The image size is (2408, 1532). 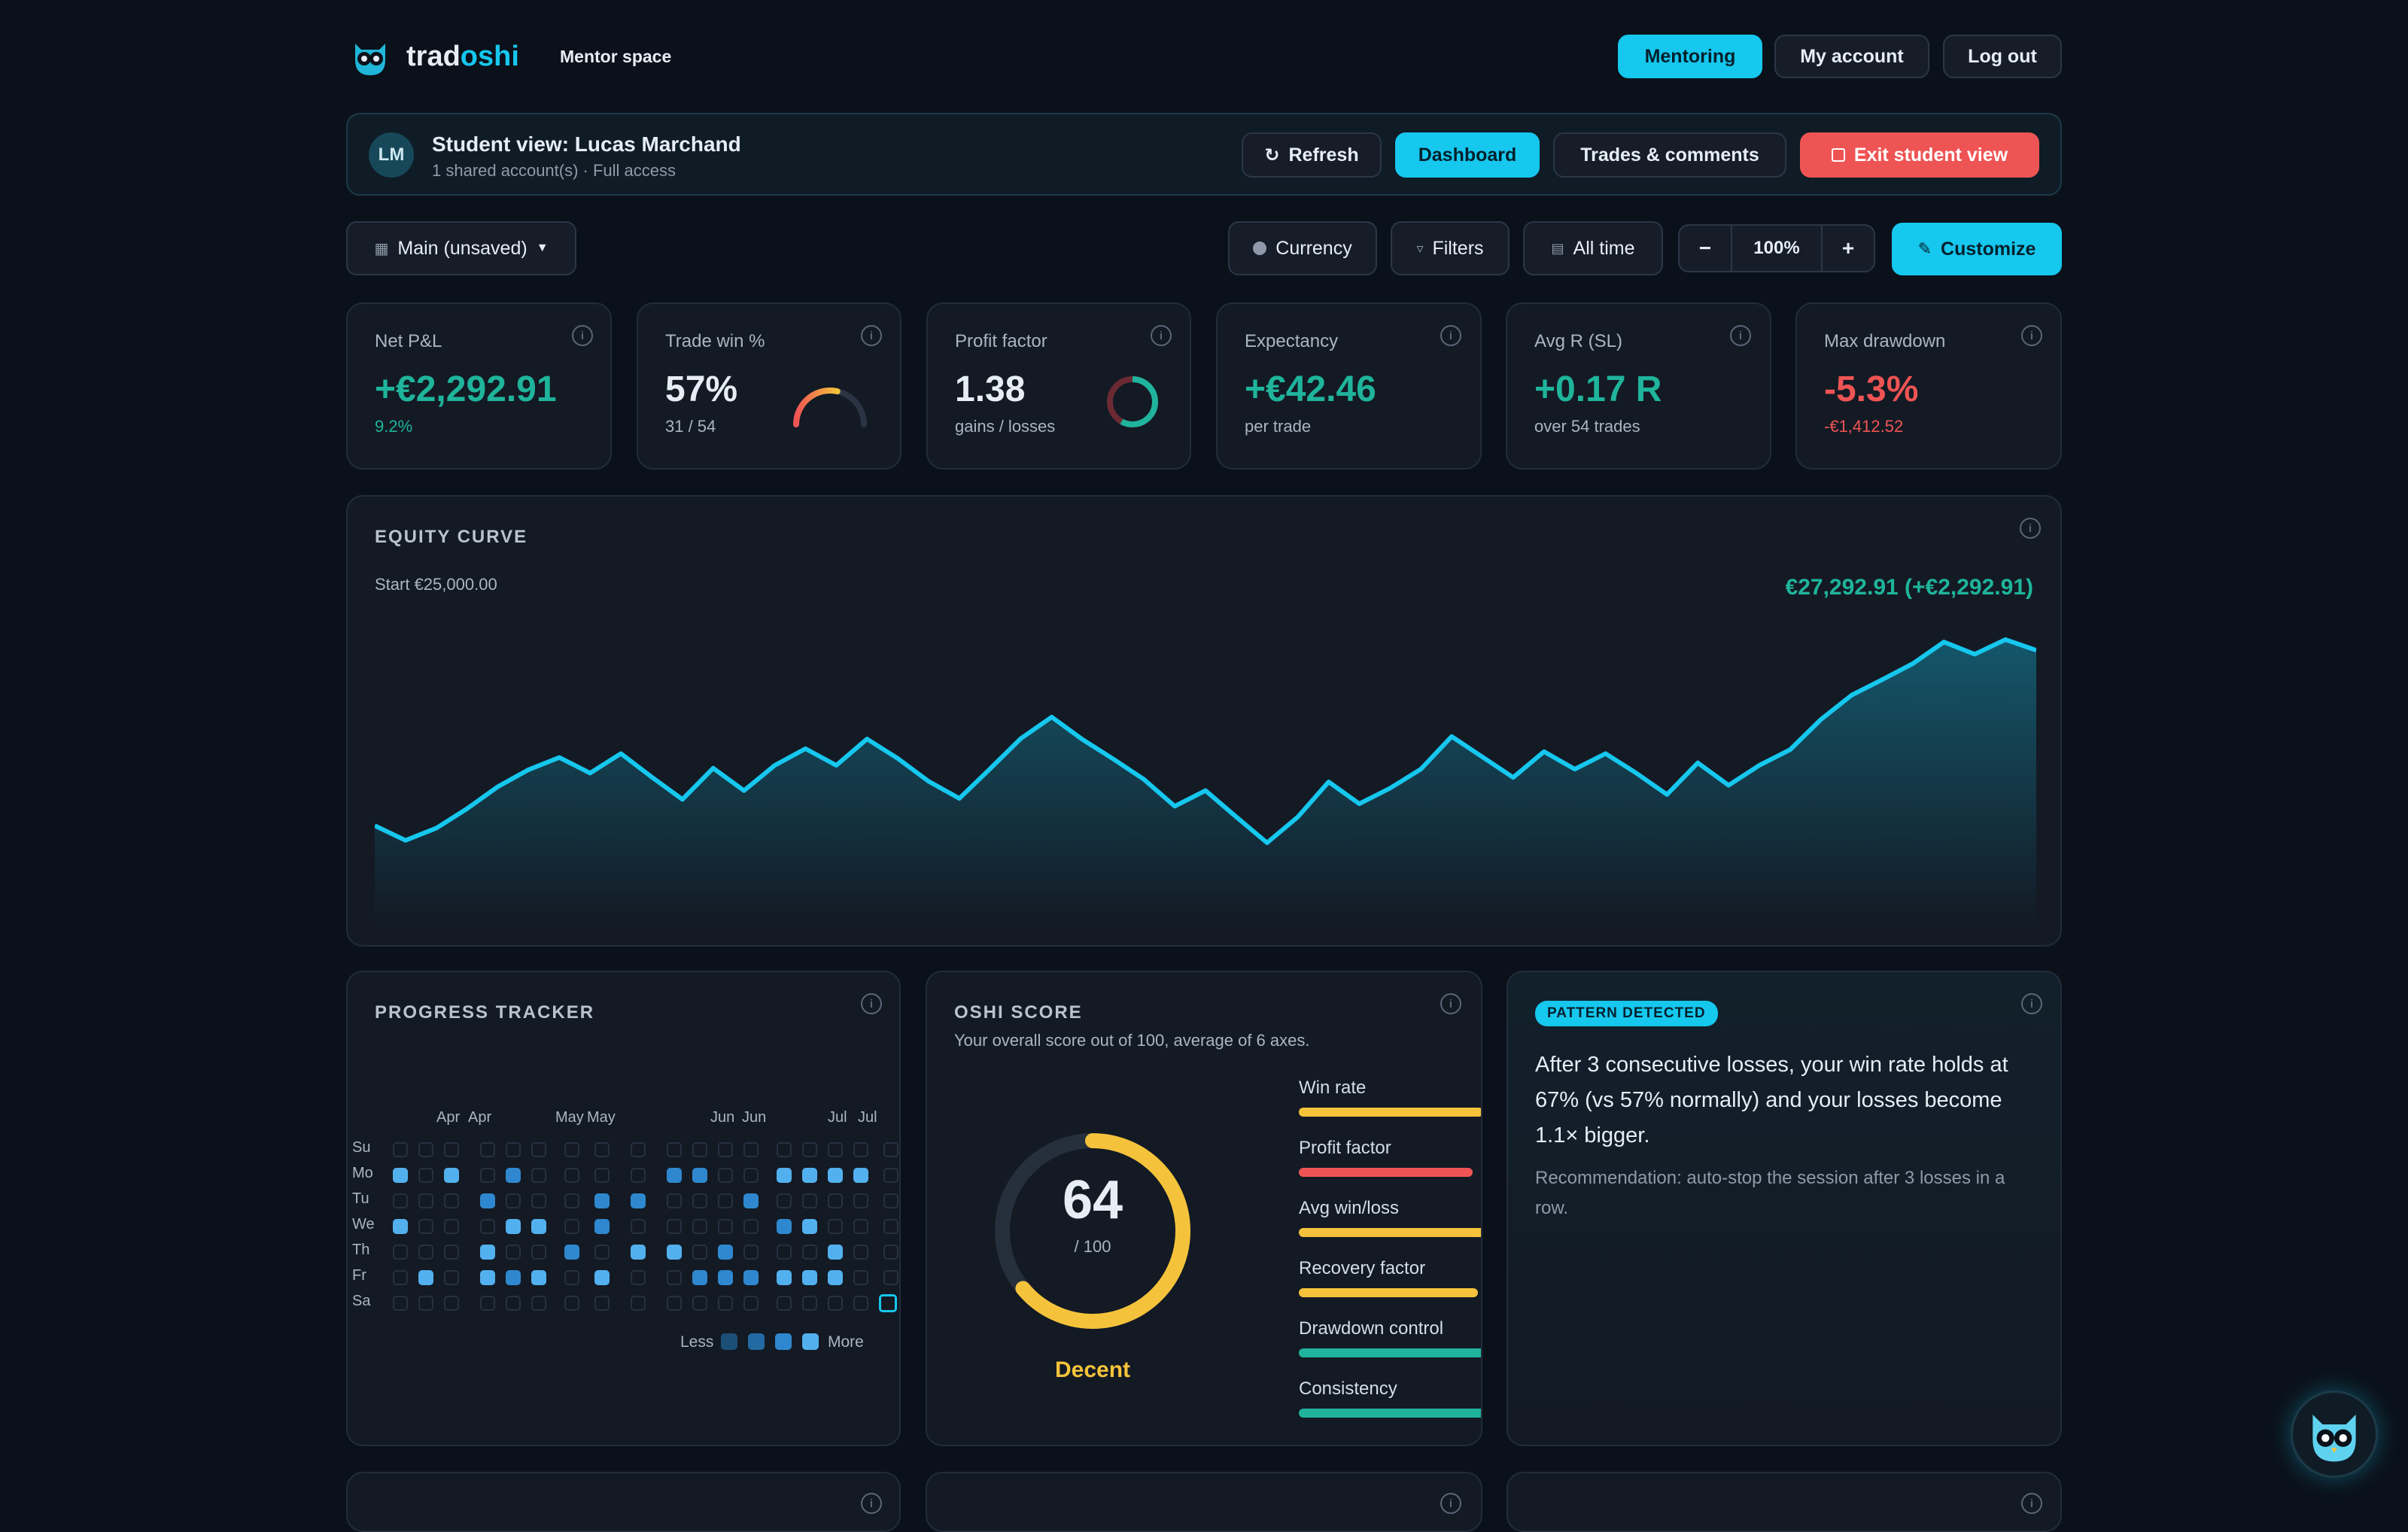 What do you see at coordinates (1851, 57) in the screenshot?
I see `my-account-button: My account` at bounding box center [1851, 57].